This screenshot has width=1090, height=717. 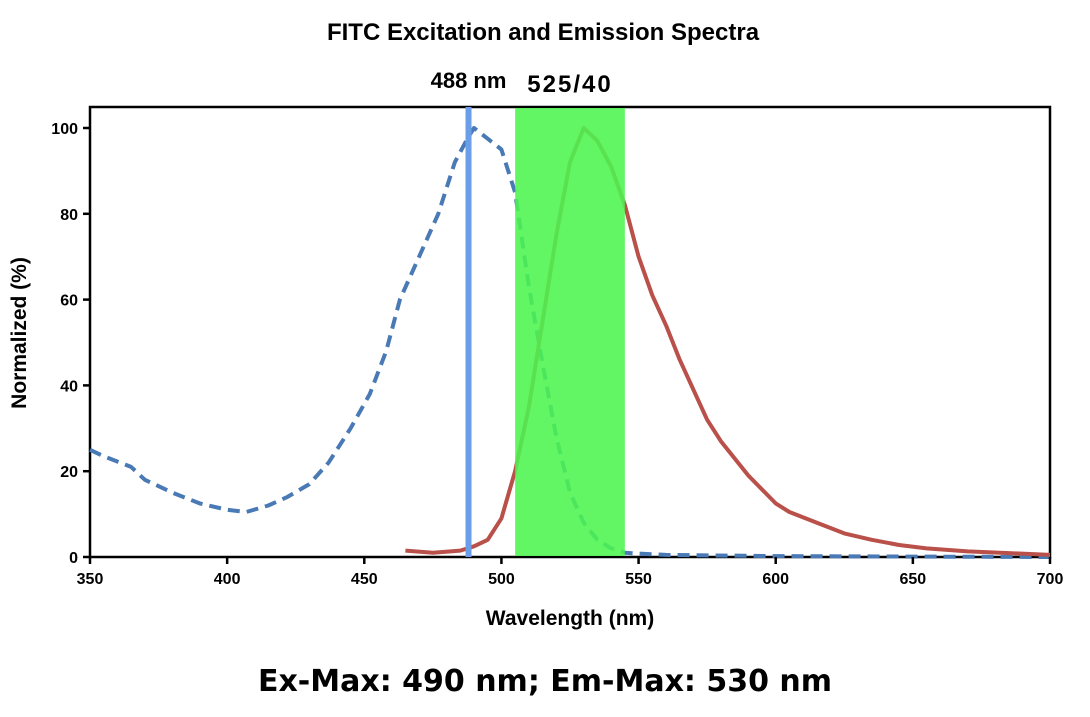 I want to click on y-tick-label: 0, so click(x=73, y=558).